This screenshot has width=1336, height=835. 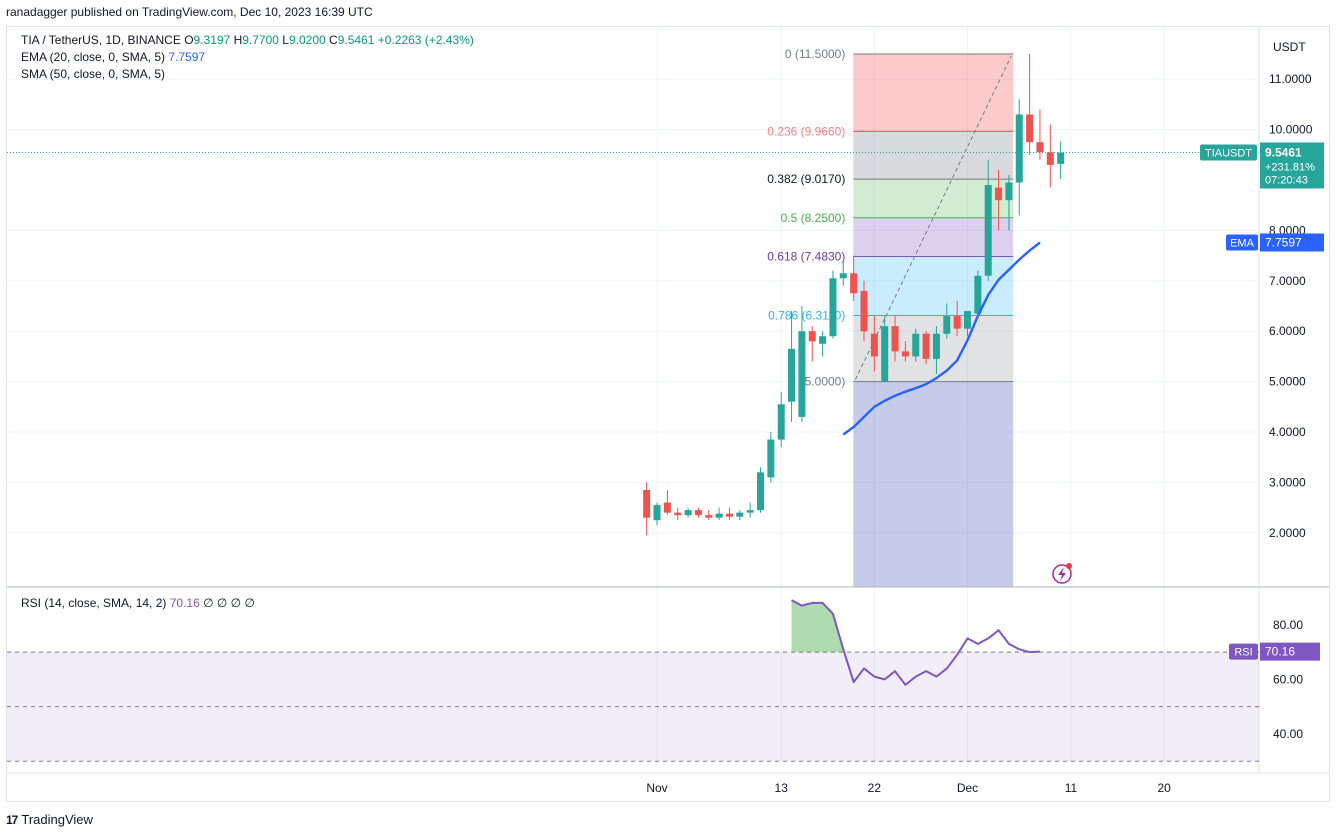 I want to click on rsi-tick-label: 40.00, so click(x=1288, y=734).